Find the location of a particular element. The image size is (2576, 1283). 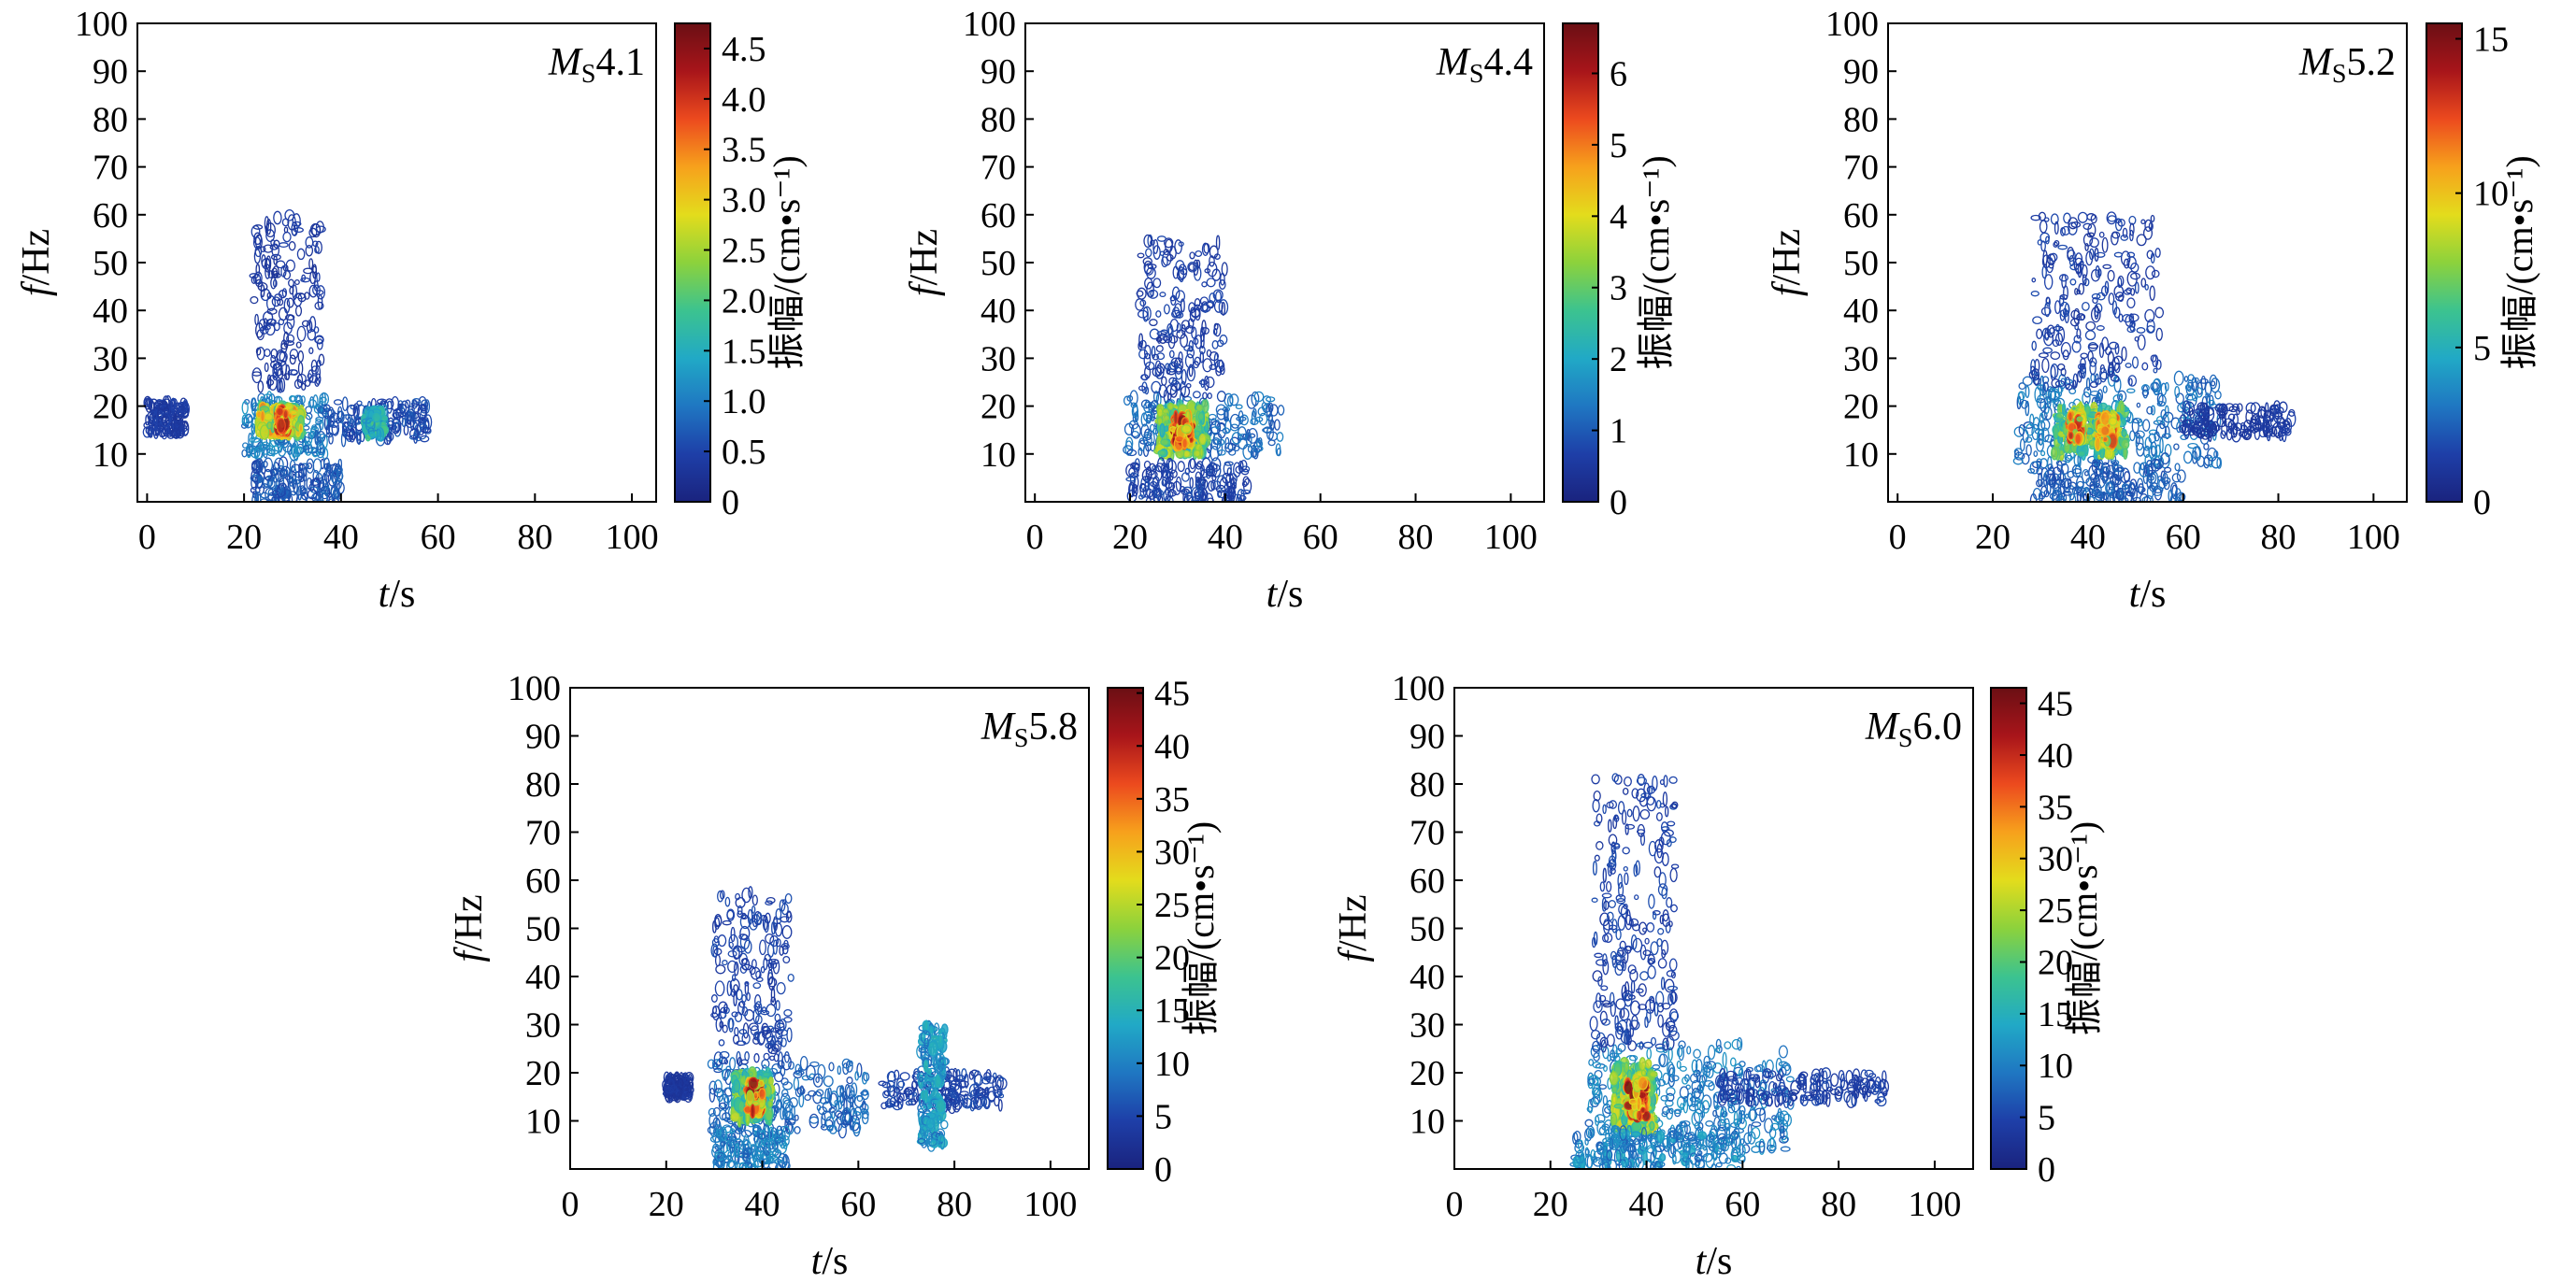

y-tick-label: 100 is located at coordinates (1852, 24).